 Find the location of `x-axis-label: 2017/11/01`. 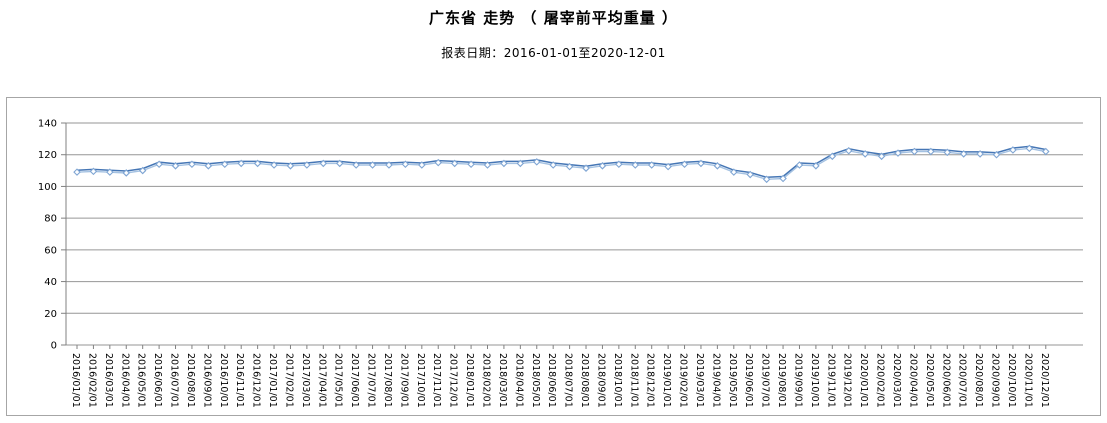

x-axis-label: 2017/11/01 is located at coordinates (436, 380).